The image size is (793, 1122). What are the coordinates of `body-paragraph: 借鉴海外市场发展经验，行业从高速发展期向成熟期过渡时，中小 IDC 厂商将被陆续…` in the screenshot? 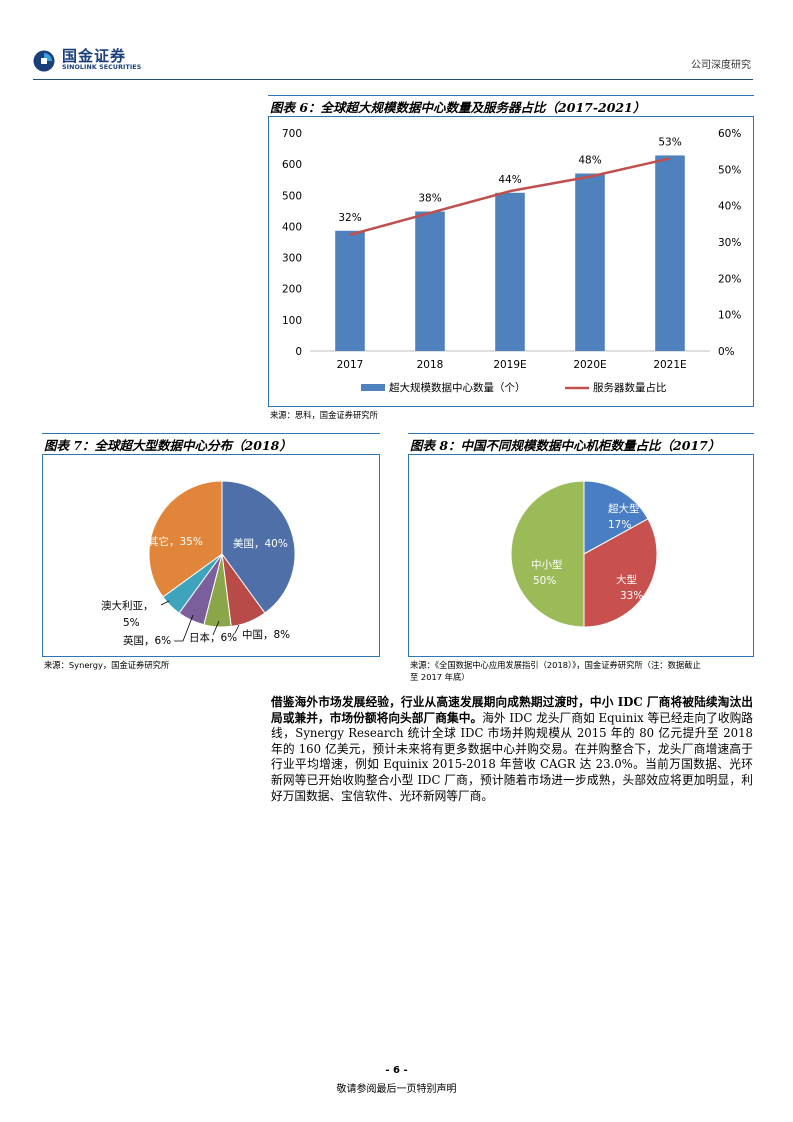 It's located at (512, 749).